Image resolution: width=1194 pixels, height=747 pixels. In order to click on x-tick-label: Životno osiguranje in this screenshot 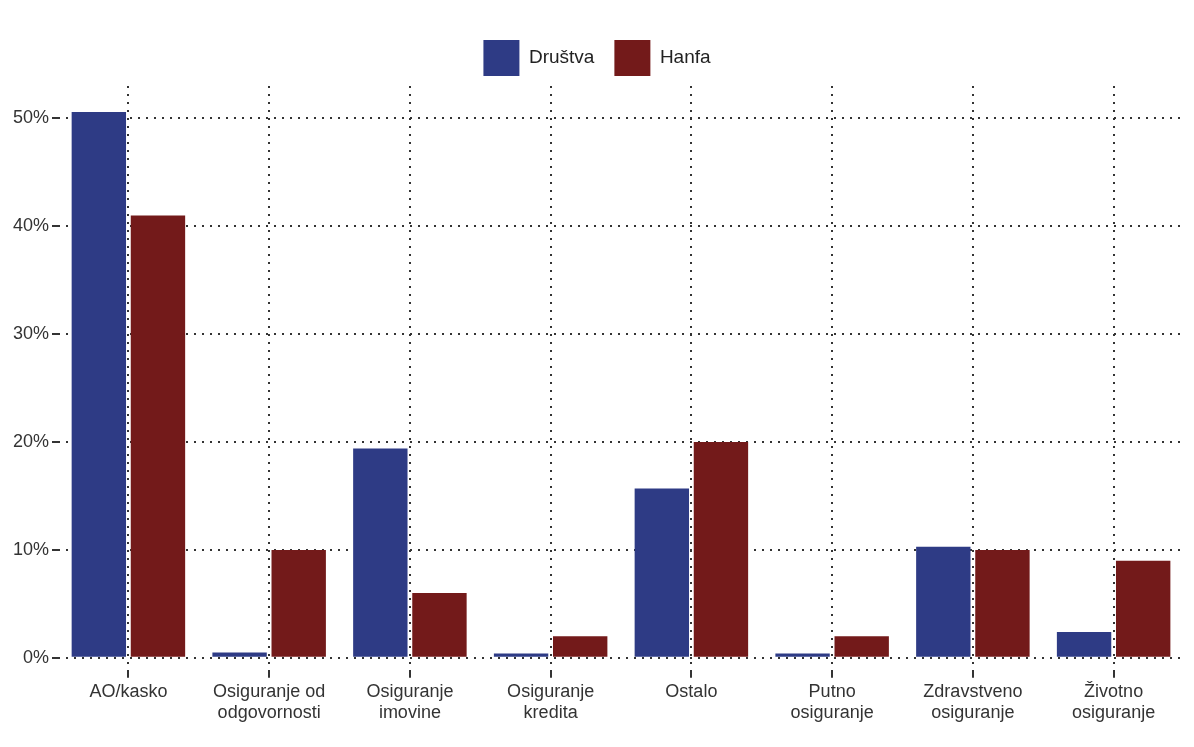, I will do `click(1114, 701)`.